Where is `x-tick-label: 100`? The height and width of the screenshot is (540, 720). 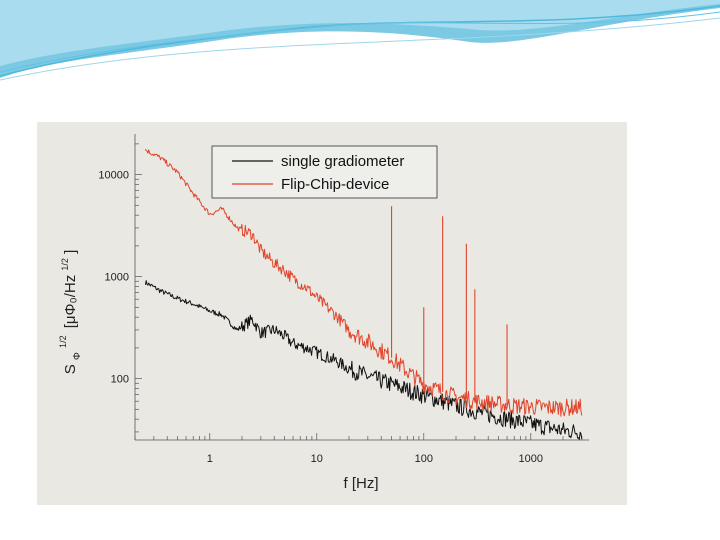
x-tick-label: 100 is located at coordinates (424, 459).